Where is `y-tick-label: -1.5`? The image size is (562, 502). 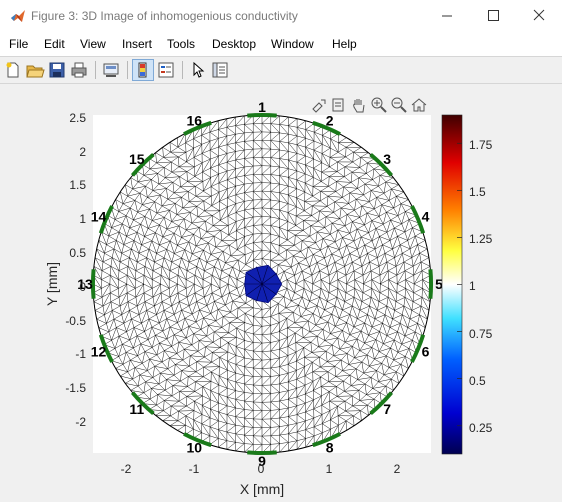 y-tick-label: -1.5 is located at coordinates (75, 388).